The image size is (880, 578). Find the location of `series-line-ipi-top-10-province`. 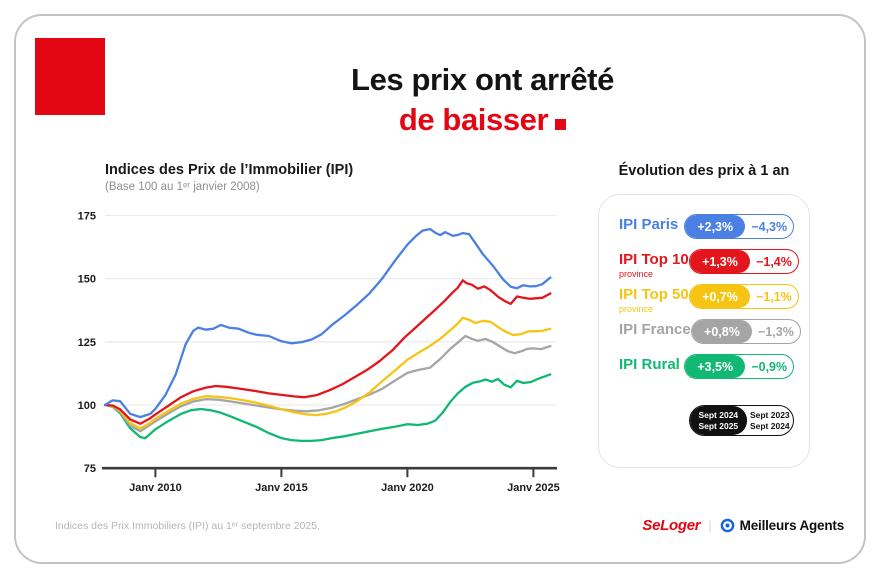

series-line-ipi-top-10-province is located at coordinates (327, 352).